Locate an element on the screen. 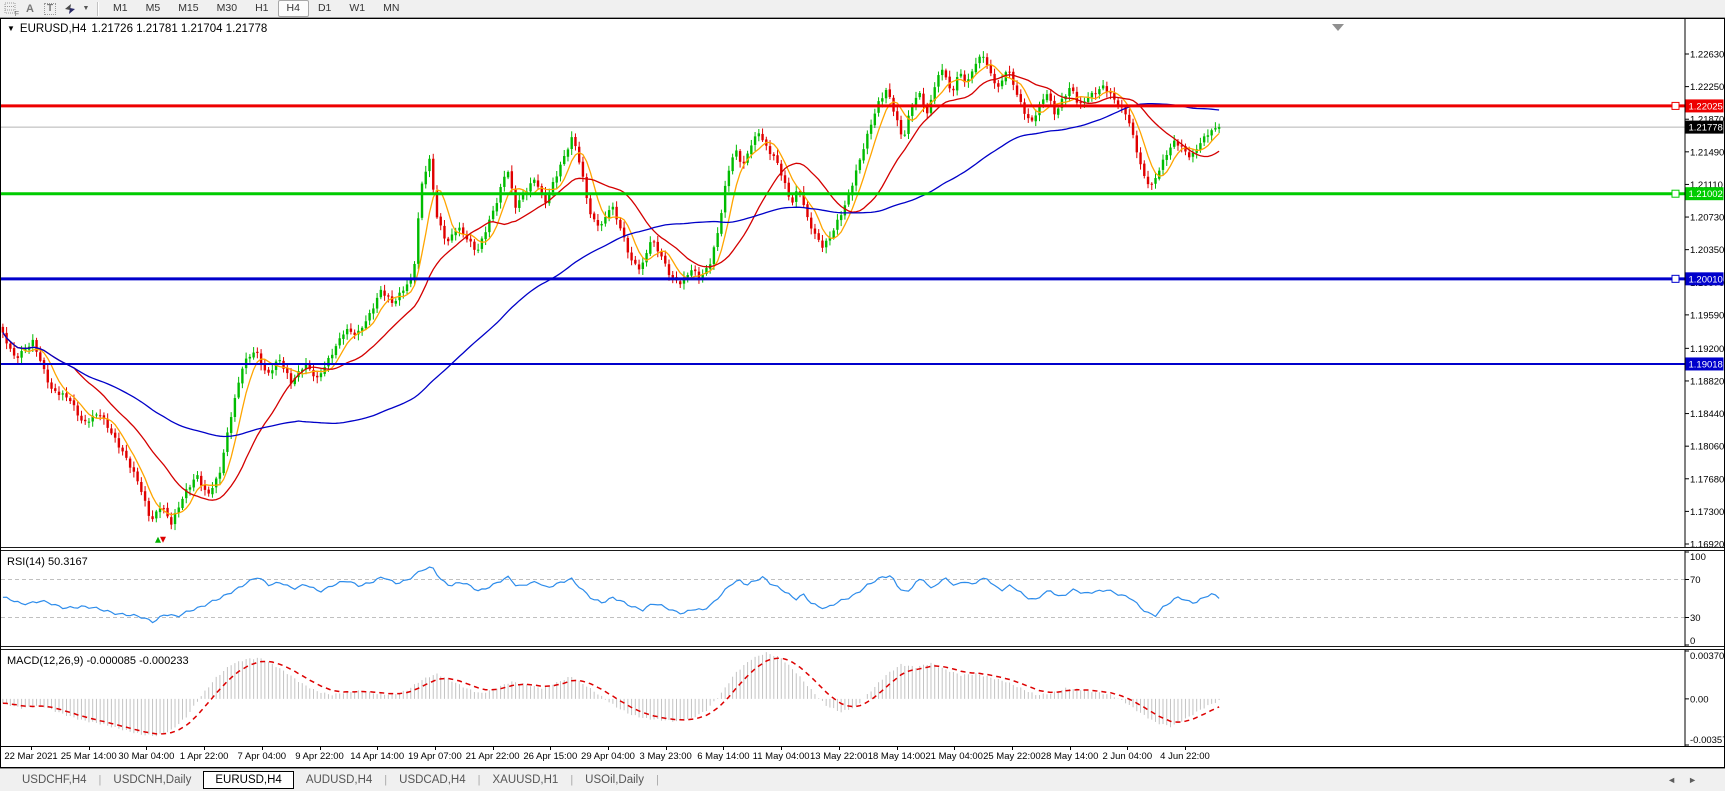 The image size is (1725, 791). timeframe-button-m30: M30 is located at coordinates (227, 8).